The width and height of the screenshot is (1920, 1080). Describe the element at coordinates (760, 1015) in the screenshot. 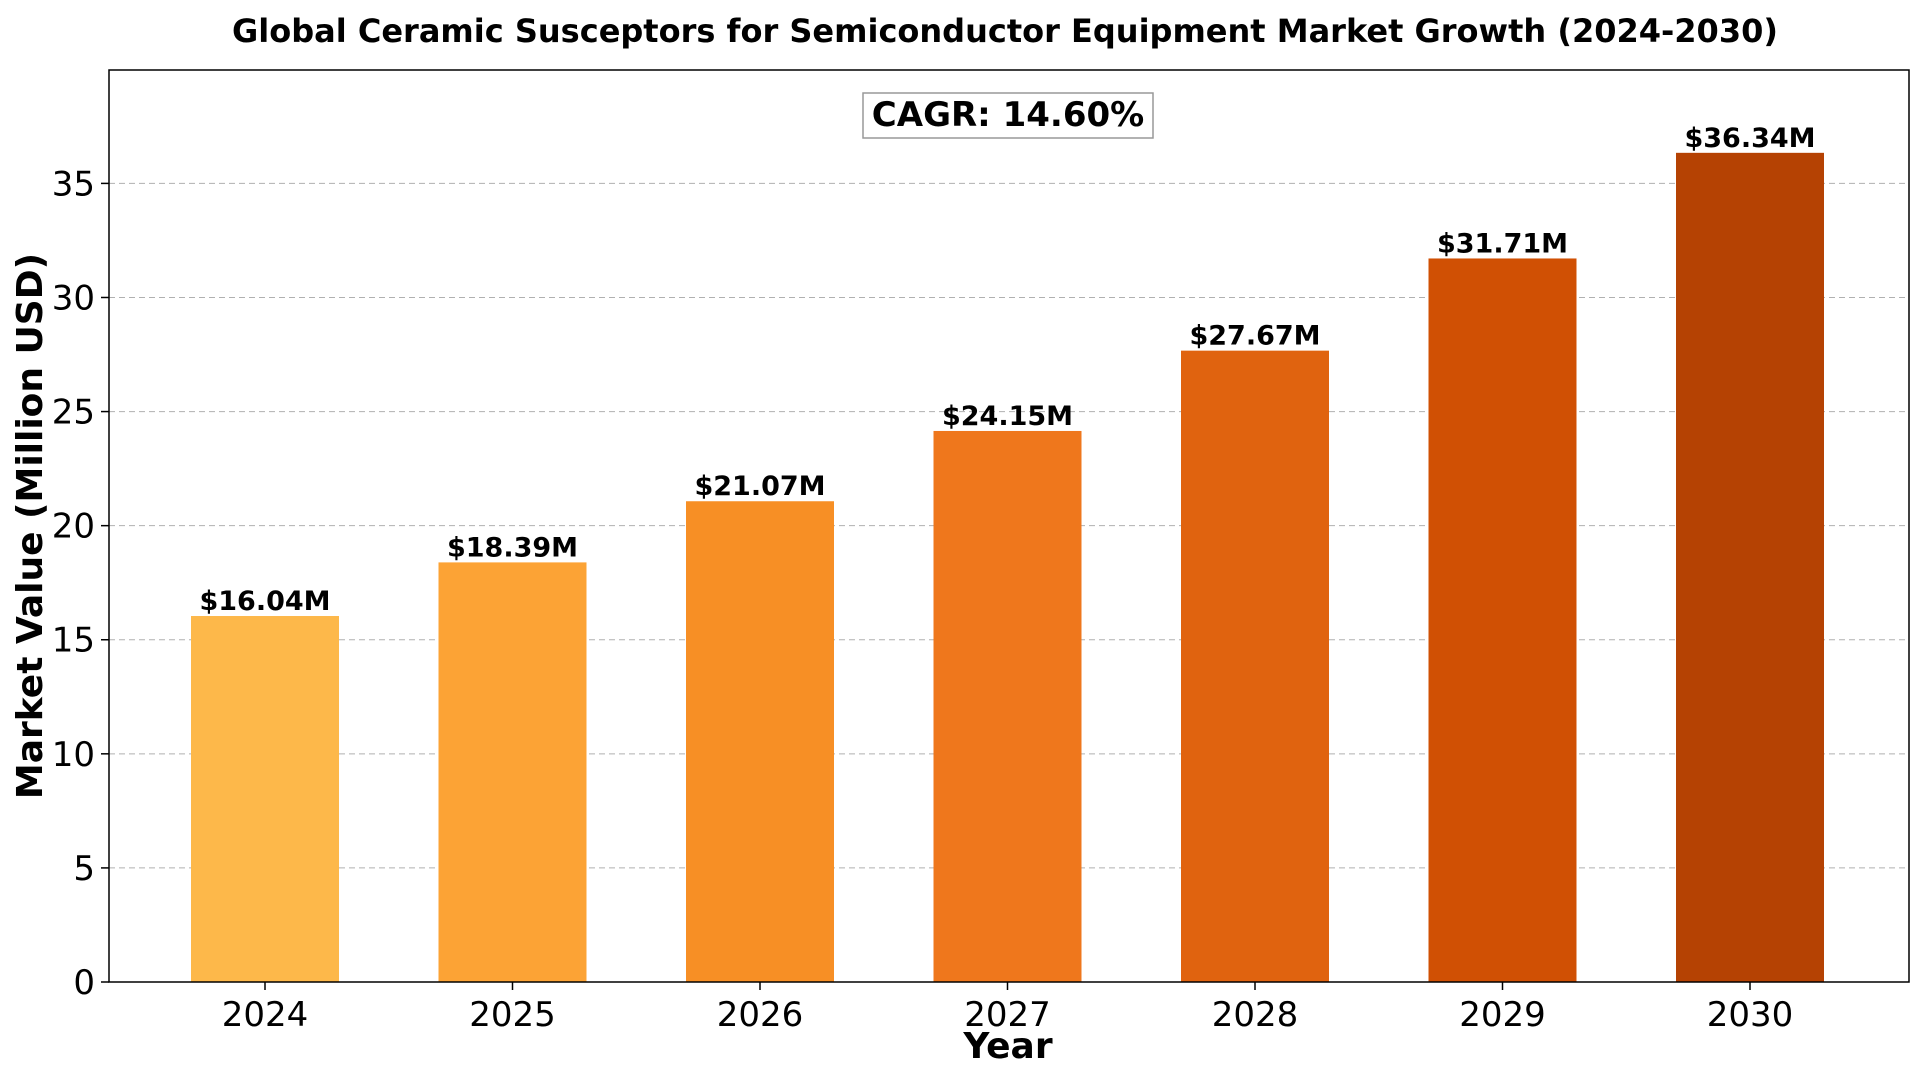

I see `x-tick-label: 2026` at that location.